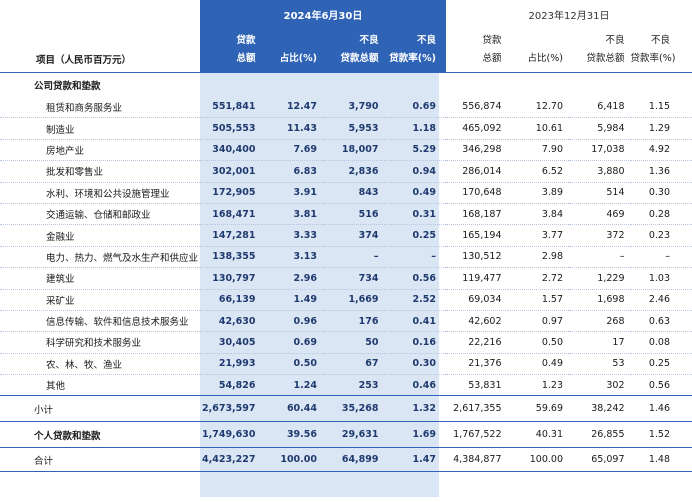  I want to click on value-cell: 165,194, so click(477, 235).